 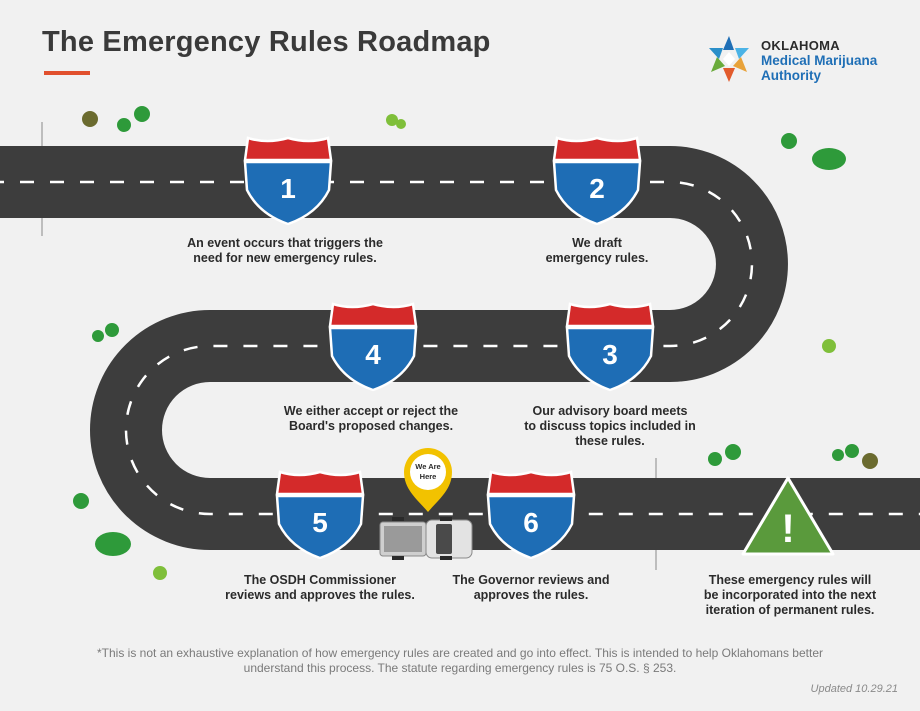 I want to click on step-4-number: 4, so click(x=373, y=354).